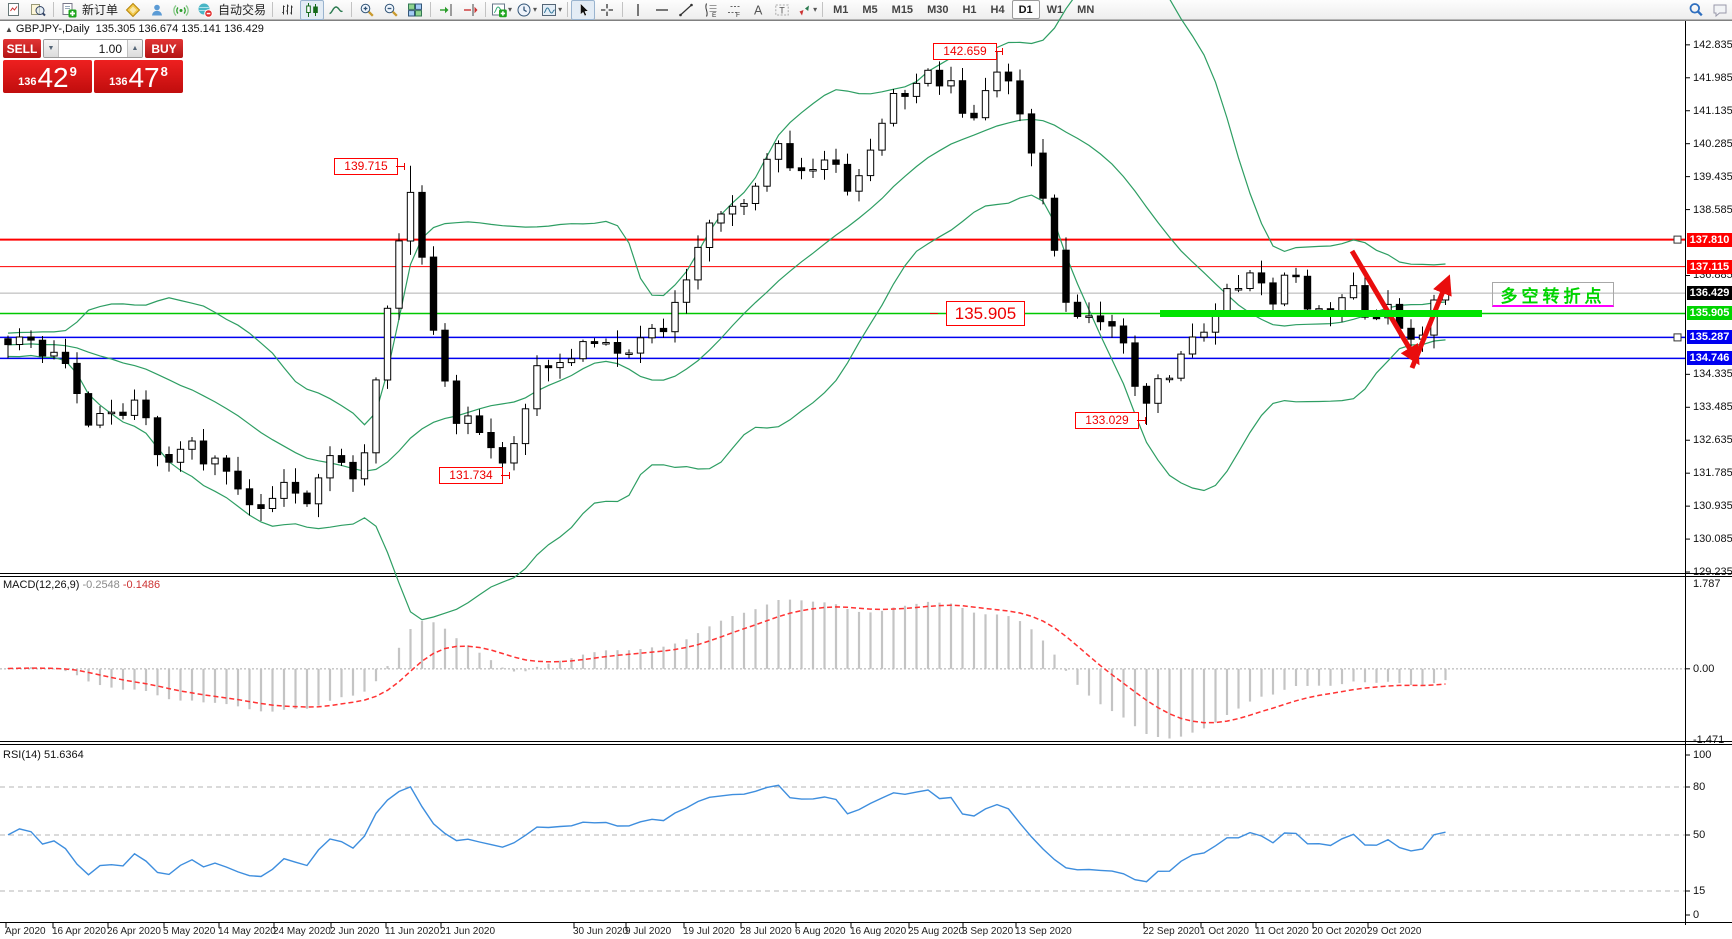 This screenshot has width=1732, height=939. Describe the element at coordinates (1055, 9) in the screenshot. I see `timeframe-button-W1: W1` at that location.